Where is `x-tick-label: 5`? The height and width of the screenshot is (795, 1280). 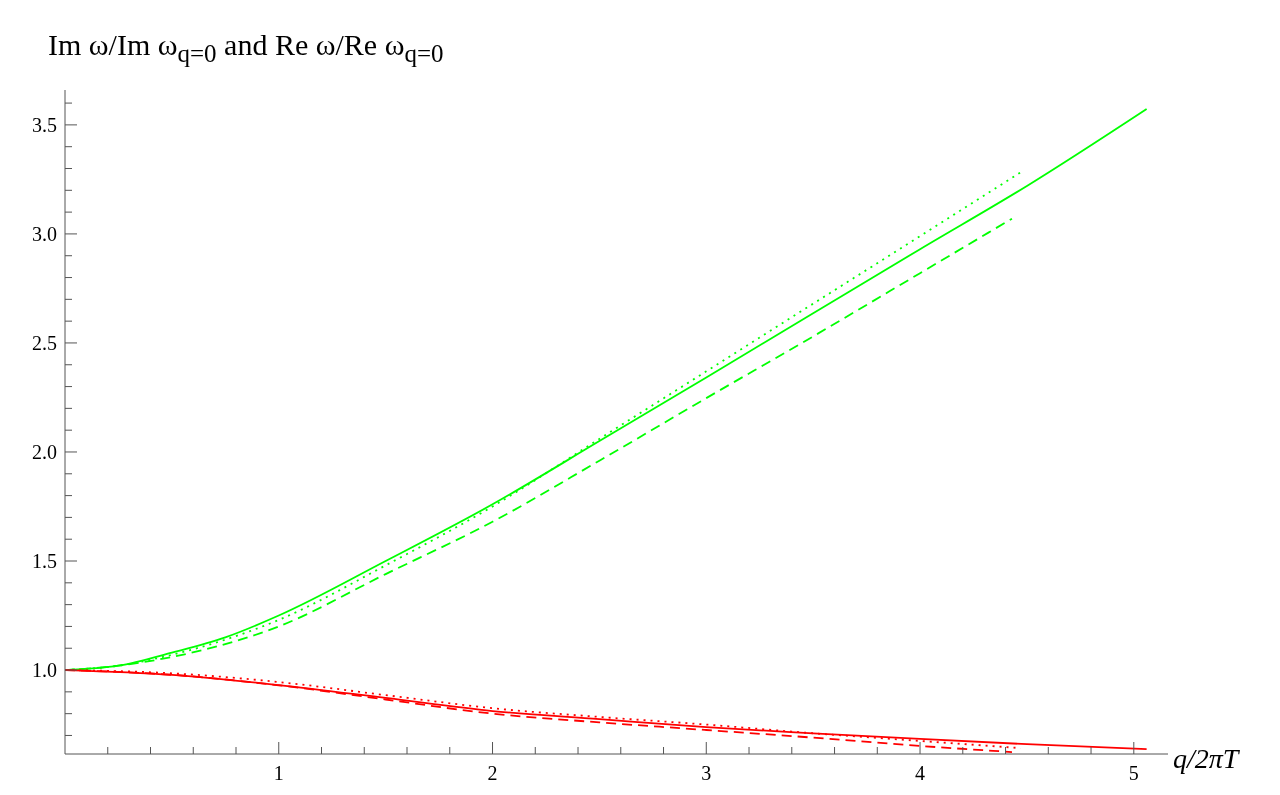
x-tick-label: 5 is located at coordinates (1133, 773).